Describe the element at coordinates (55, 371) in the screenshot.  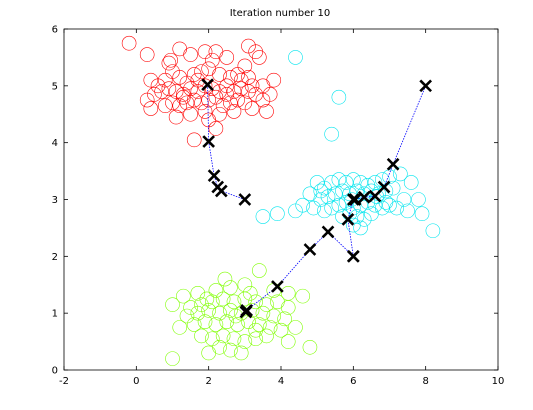
I see `y-tick-label: 0` at that location.